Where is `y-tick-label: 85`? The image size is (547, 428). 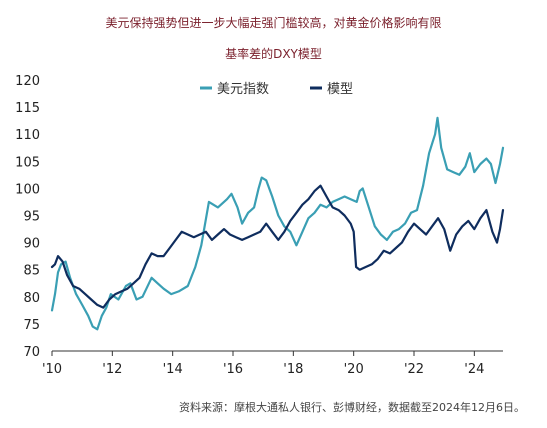 y-tick-label: 85 is located at coordinates (31, 271).